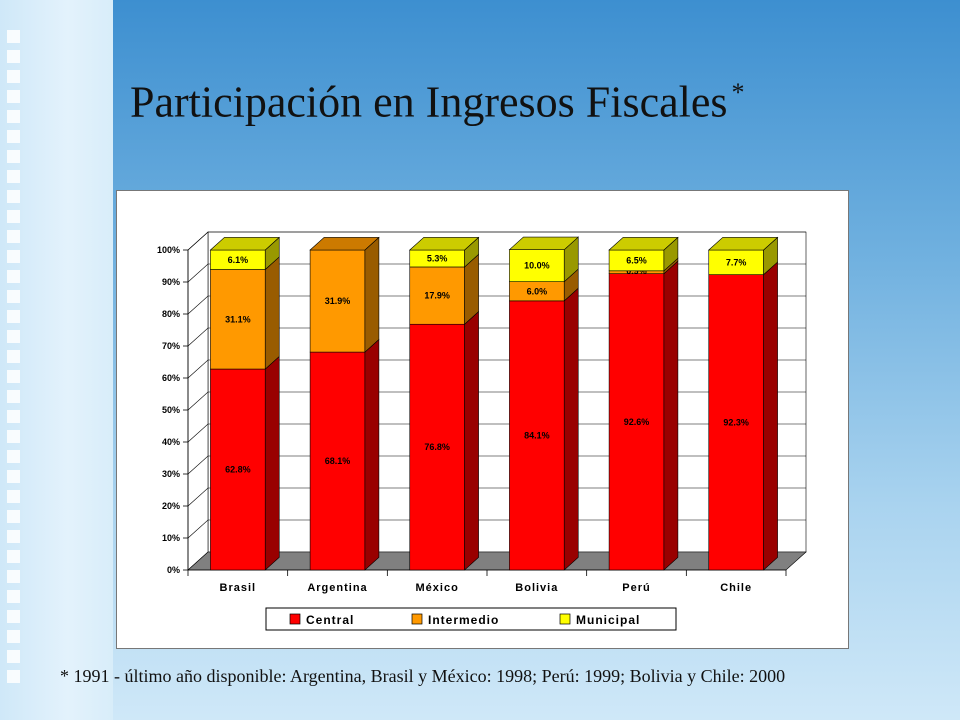 Image resolution: width=960 pixels, height=720 pixels. I want to click on y-tick-label: 90%, so click(171, 282).